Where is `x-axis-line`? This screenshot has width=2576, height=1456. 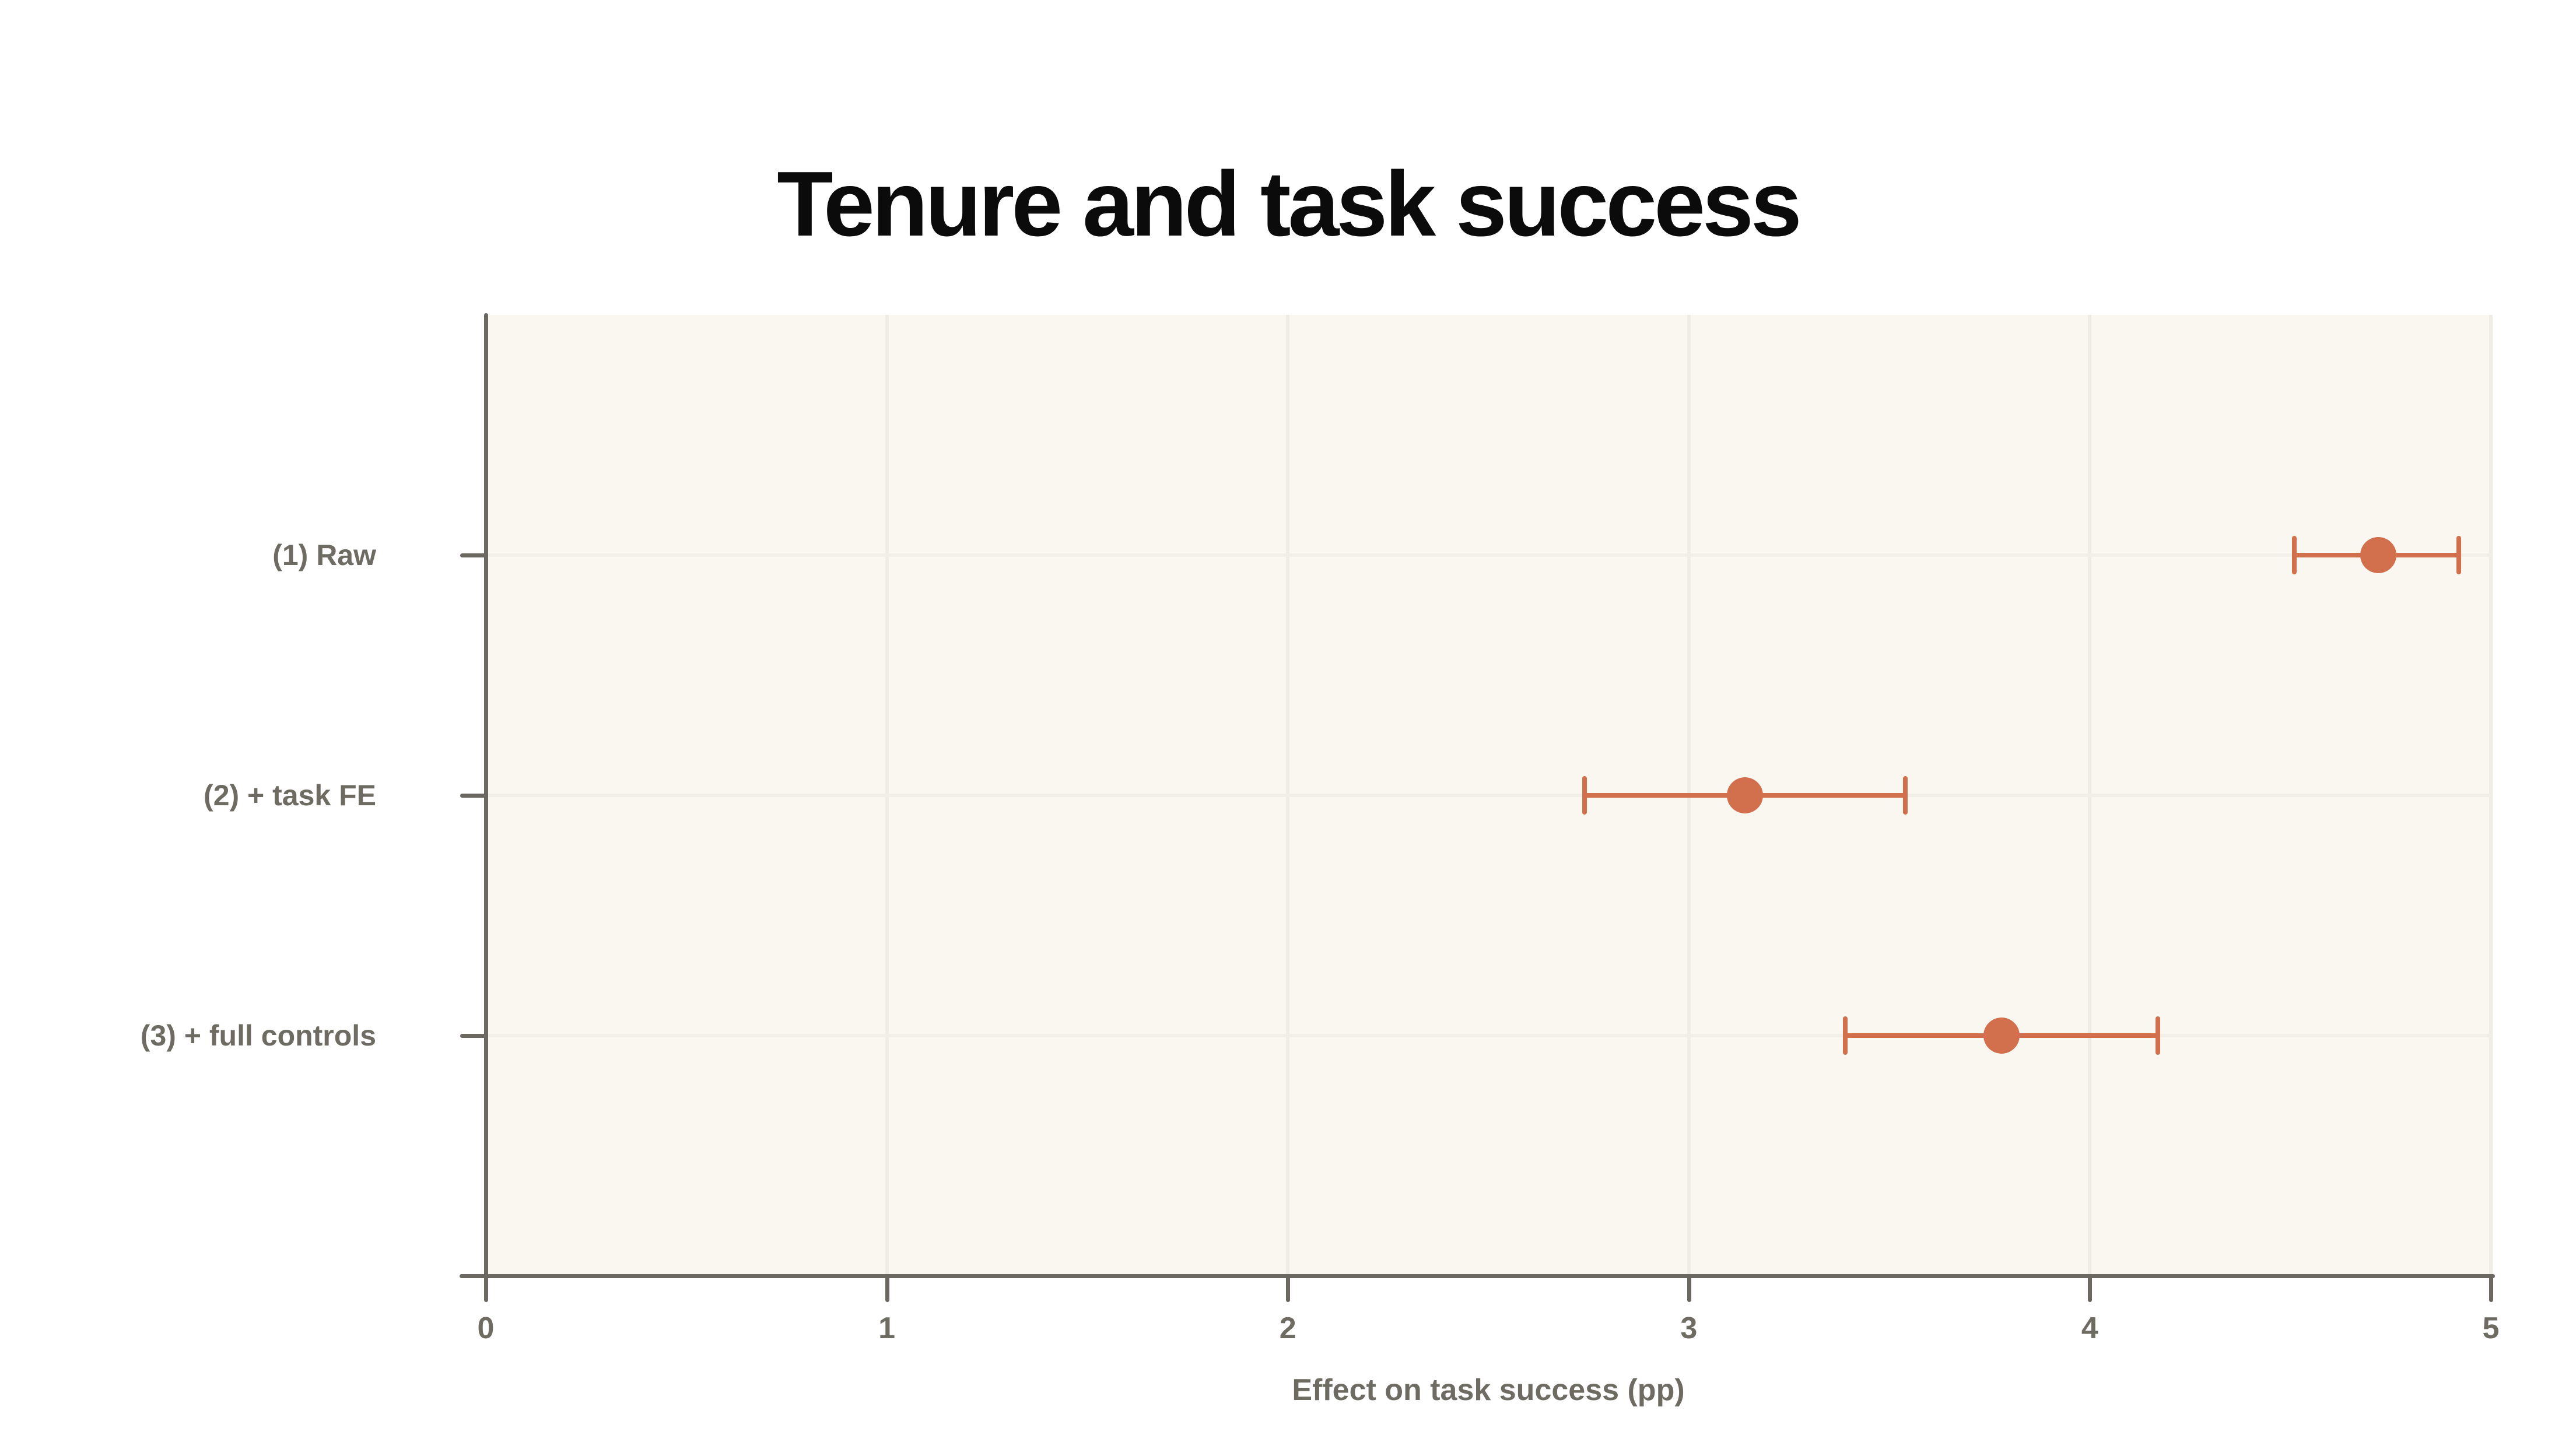 x-axis-line is located at coordinates (1477, 1276).